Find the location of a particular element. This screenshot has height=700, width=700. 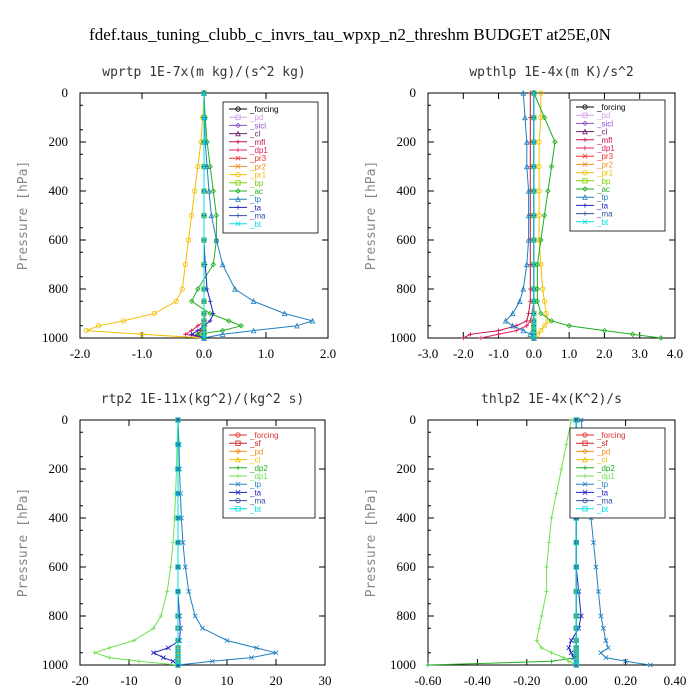

panel-1-y-tick-label: 200 is located at coordinates (407, 141).